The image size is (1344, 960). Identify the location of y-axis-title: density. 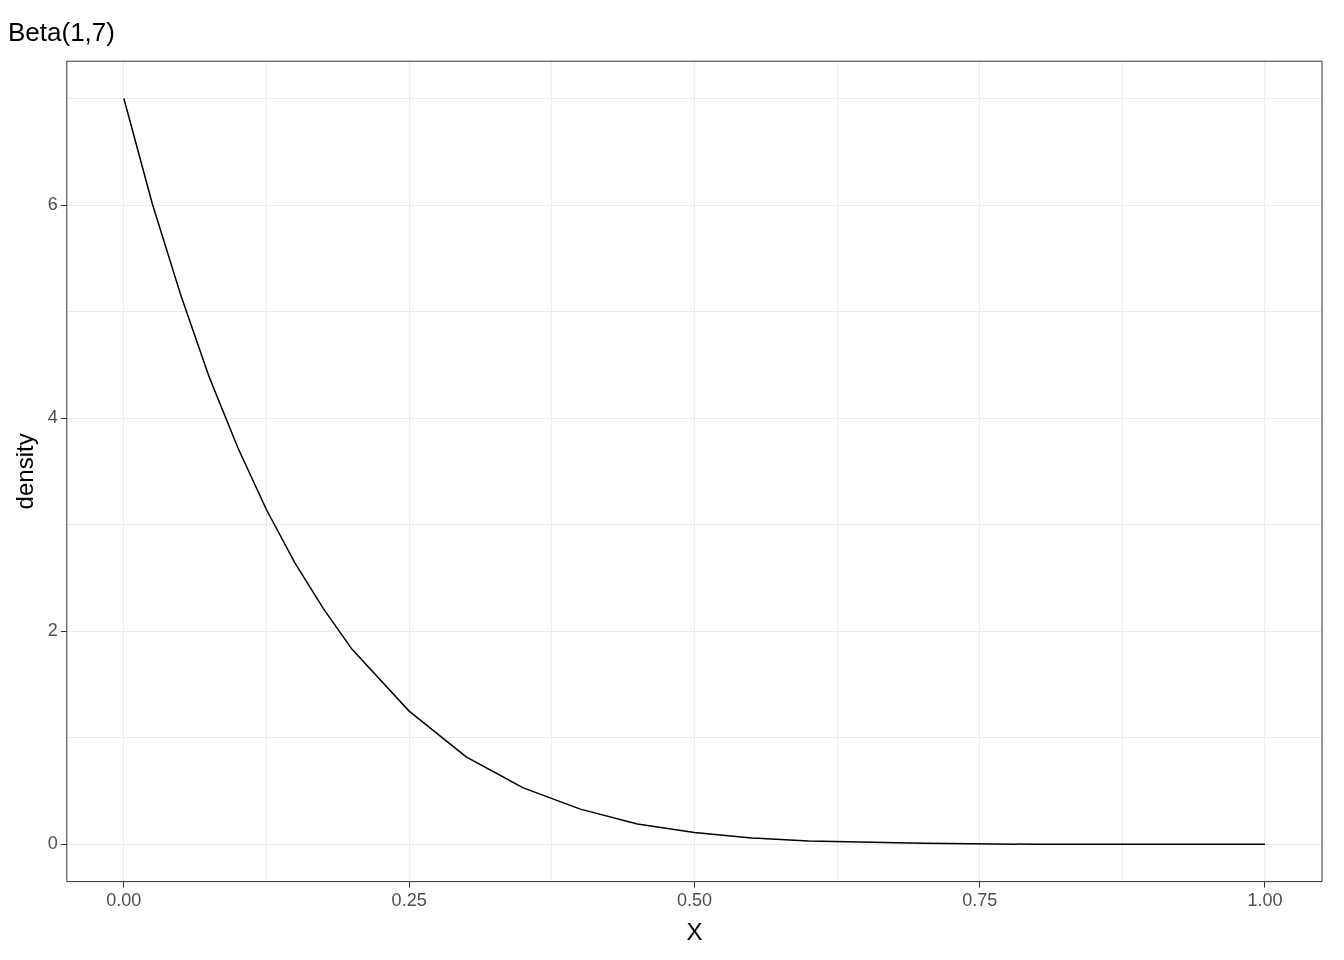
(25, 471).